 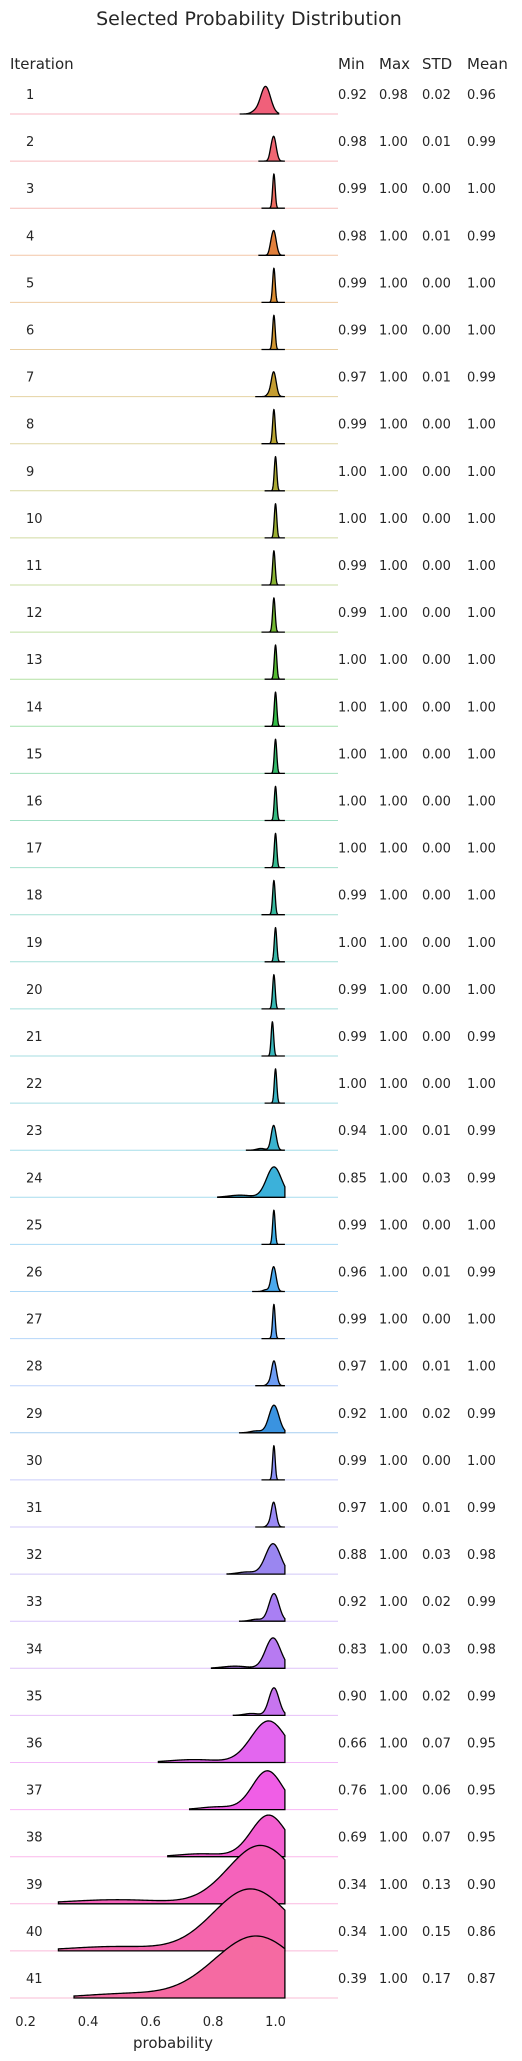 What do you see at coordinates (30, 378) in the screenshot?
I see `iteration-label: 7` at bounding box center [30, 378].